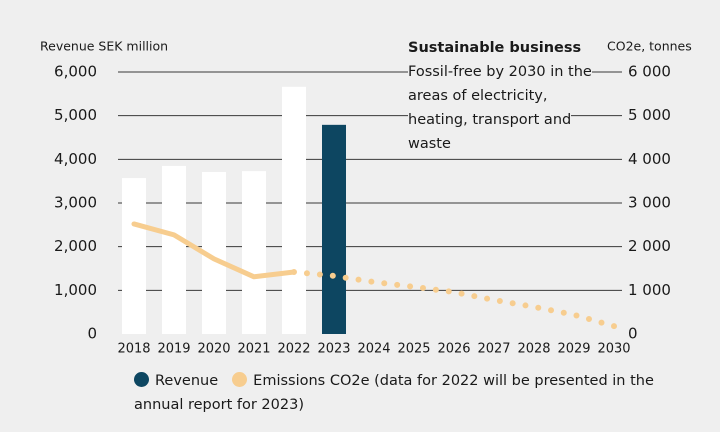 The image size is (720, 432). Describe the element at coordinates (453, 349) in the screenshot. I see `x-tick-label: 2026` at that location.